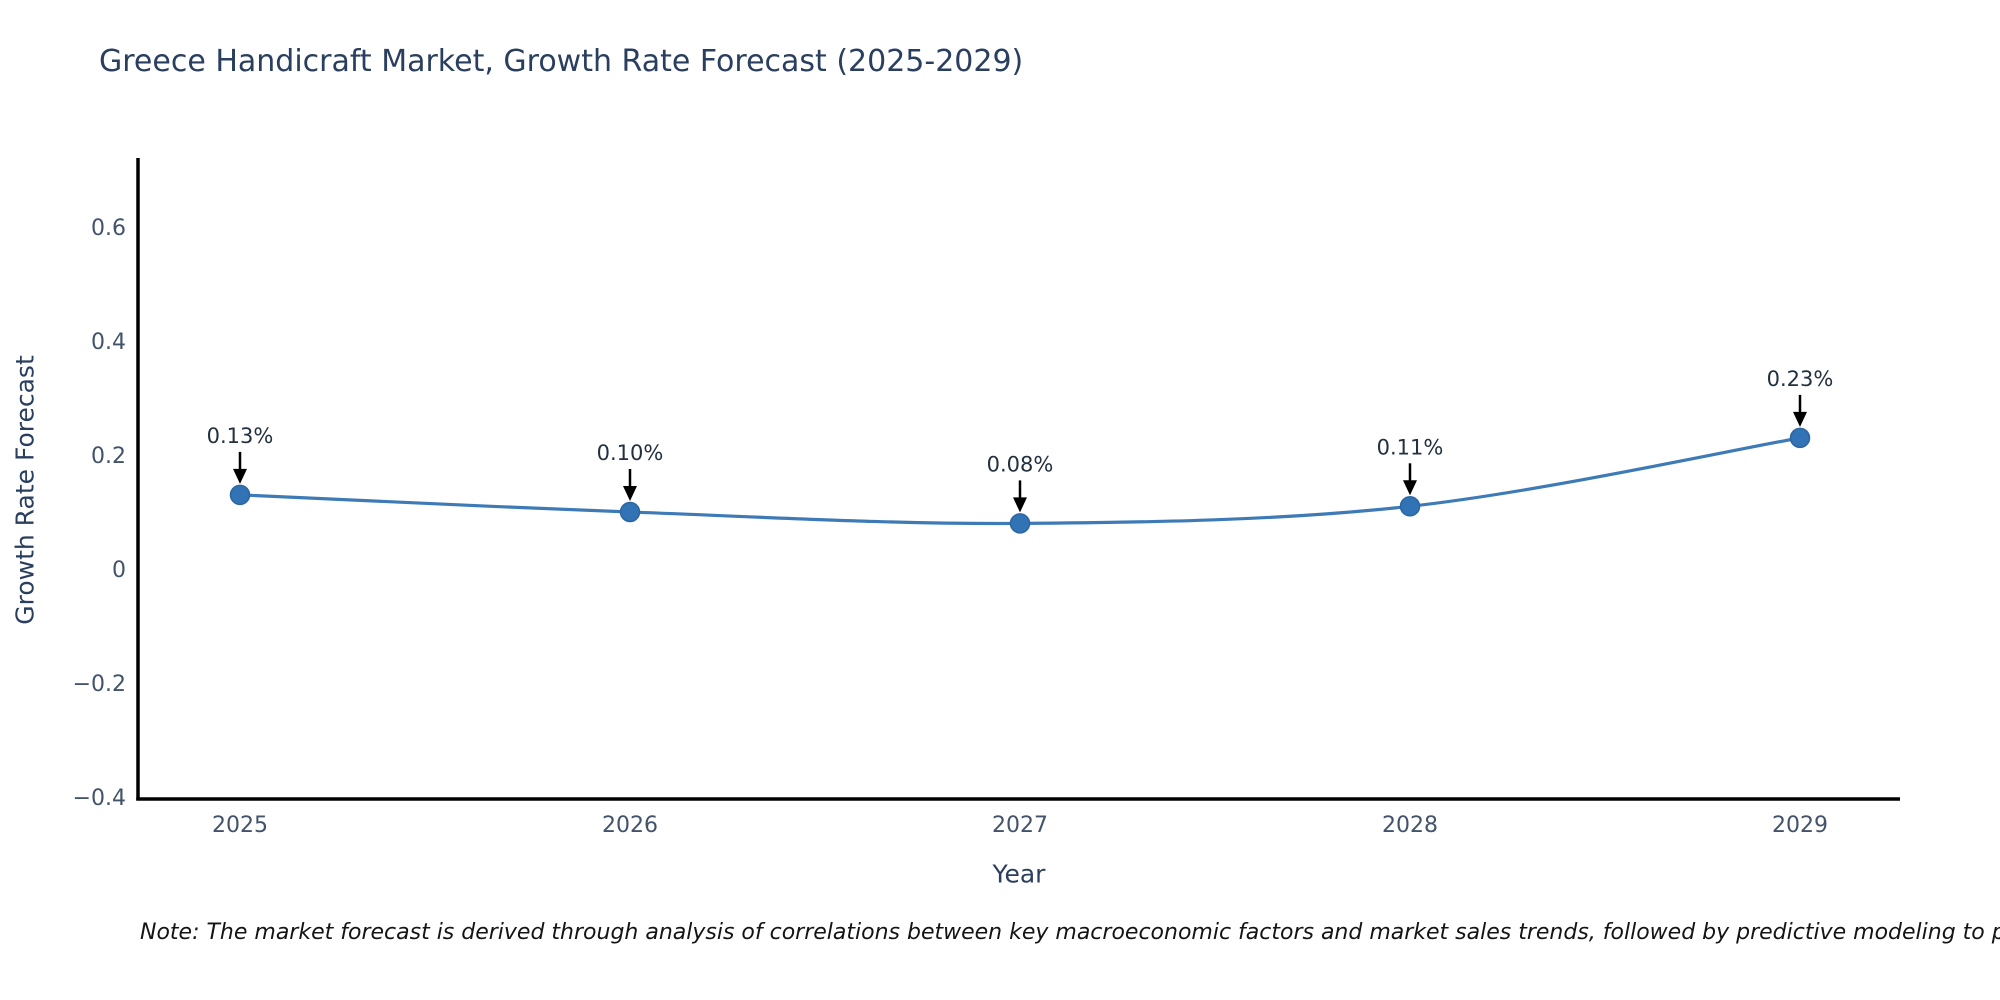 This screenshot has height=1000, width=2000. What do you see at coordinates (1410, 447) in the screenshot?
I see `point-annotation: 0.11%` at bounding box center [1410, 447].